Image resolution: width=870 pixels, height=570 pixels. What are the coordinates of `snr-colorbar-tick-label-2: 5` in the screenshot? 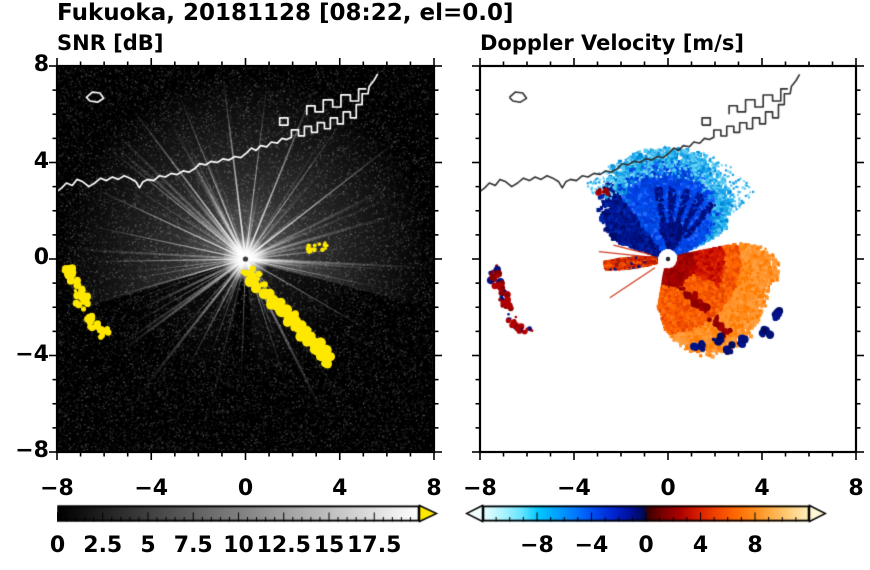 It's located at (148, 545).